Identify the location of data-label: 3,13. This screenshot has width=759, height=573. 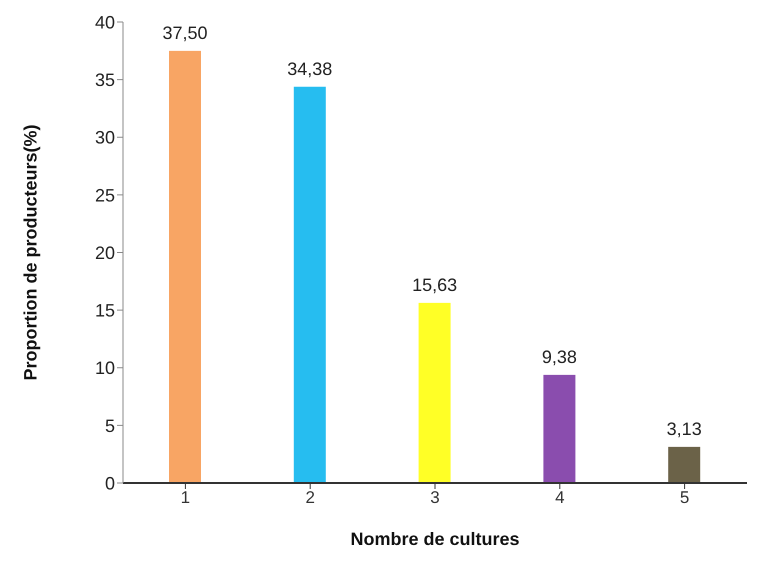
(684, 428).